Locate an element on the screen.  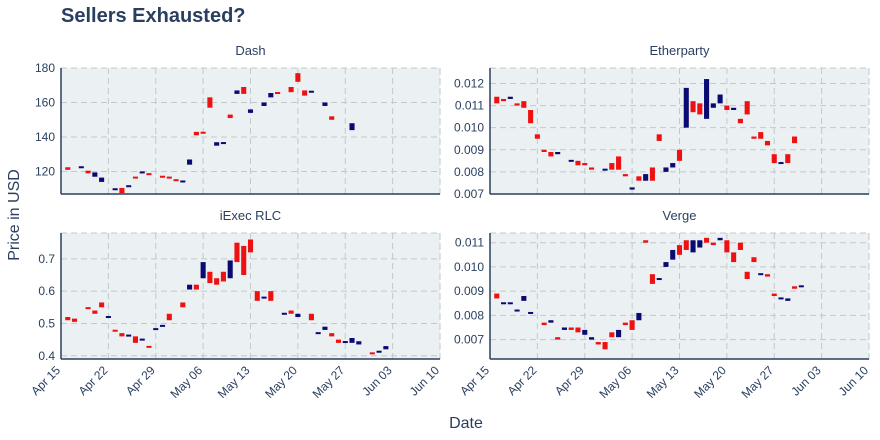
y-tick-label: 0.012 is located at coordinates (469, 83).